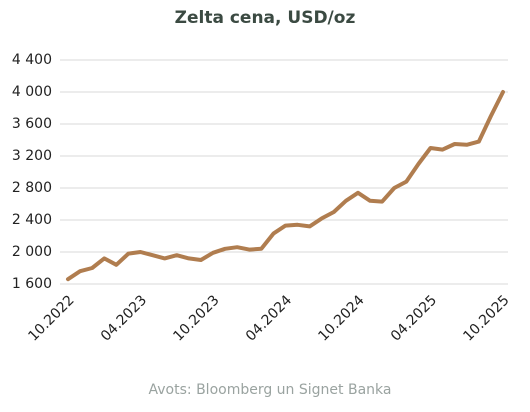 This screenshot has width=530, height=412. I want to click on y-tick-label: 3 600, so click(32, 124).